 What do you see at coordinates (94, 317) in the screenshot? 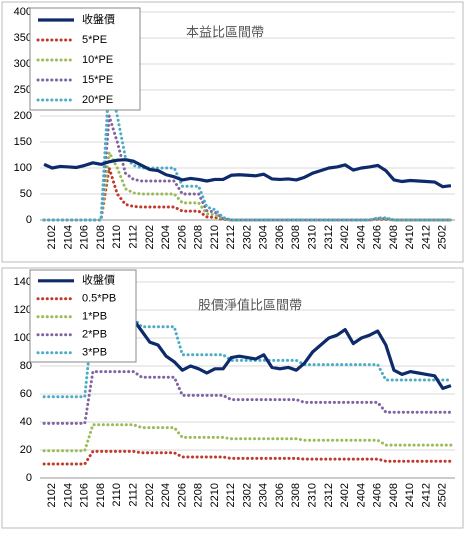
I see `legend-label: 1*PB` at bounding box center [94, 317].